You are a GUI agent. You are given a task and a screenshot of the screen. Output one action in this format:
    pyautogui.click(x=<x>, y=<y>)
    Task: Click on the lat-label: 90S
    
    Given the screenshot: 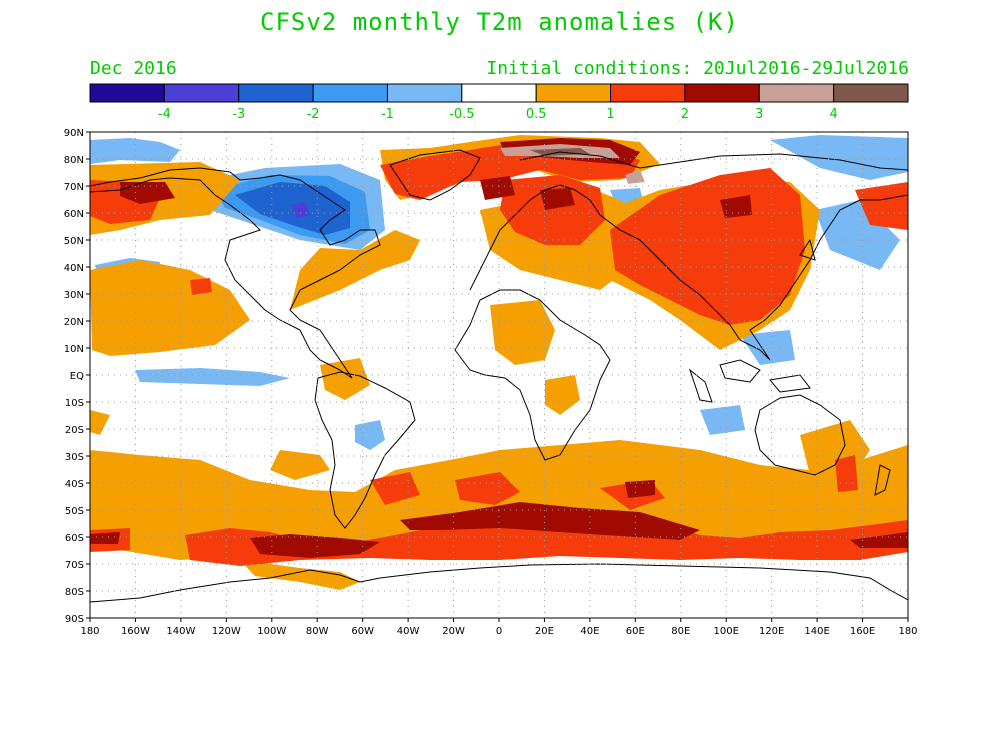 What is the action you would take?
    pyautogui.click(x=74, y=619)
    